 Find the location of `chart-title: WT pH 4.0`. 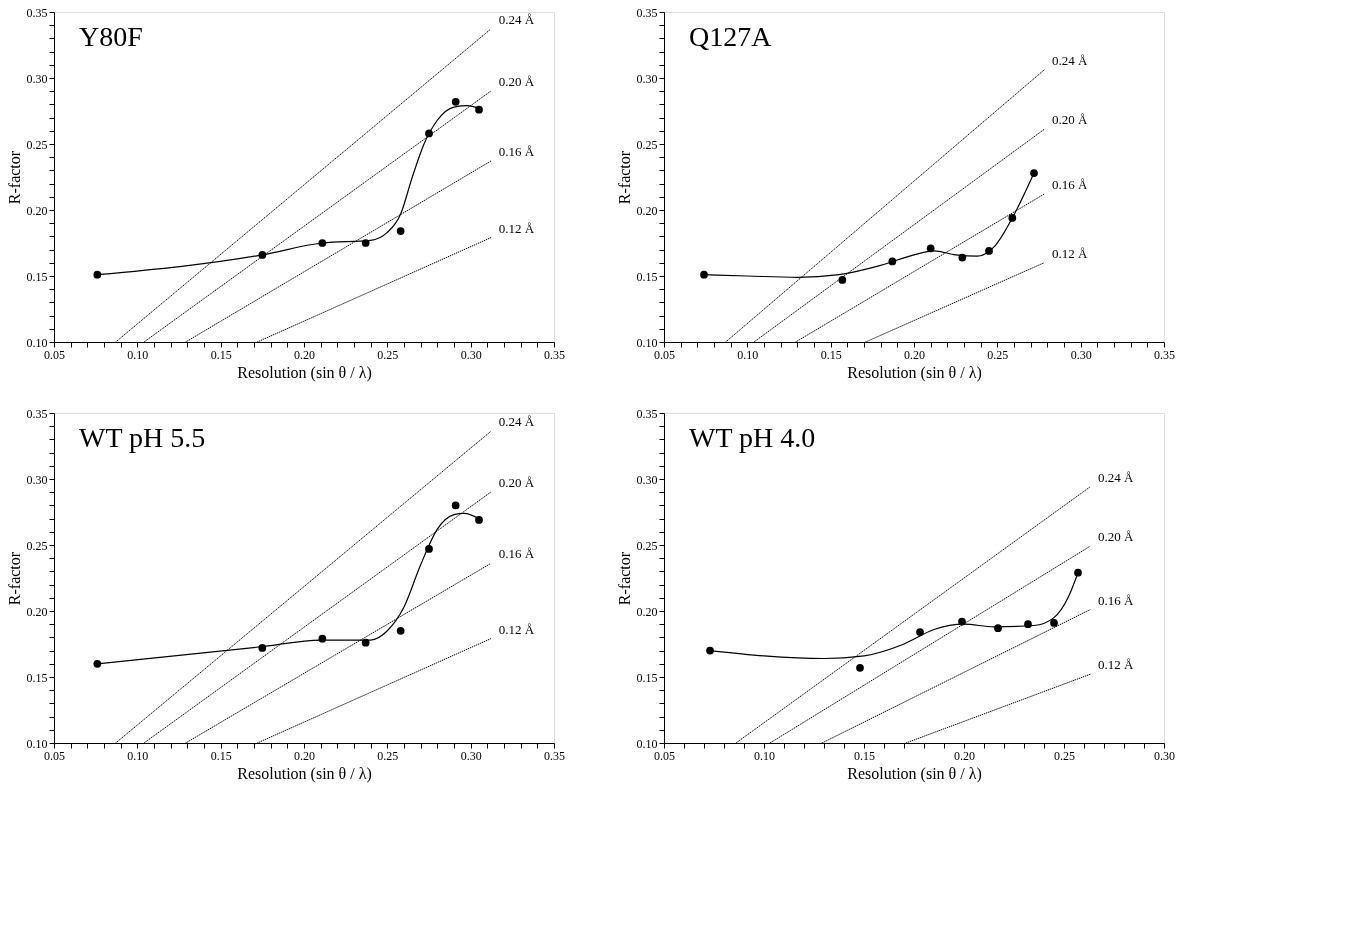

chart-title: WT pH 4.0 is located at coordinates (752, 437).